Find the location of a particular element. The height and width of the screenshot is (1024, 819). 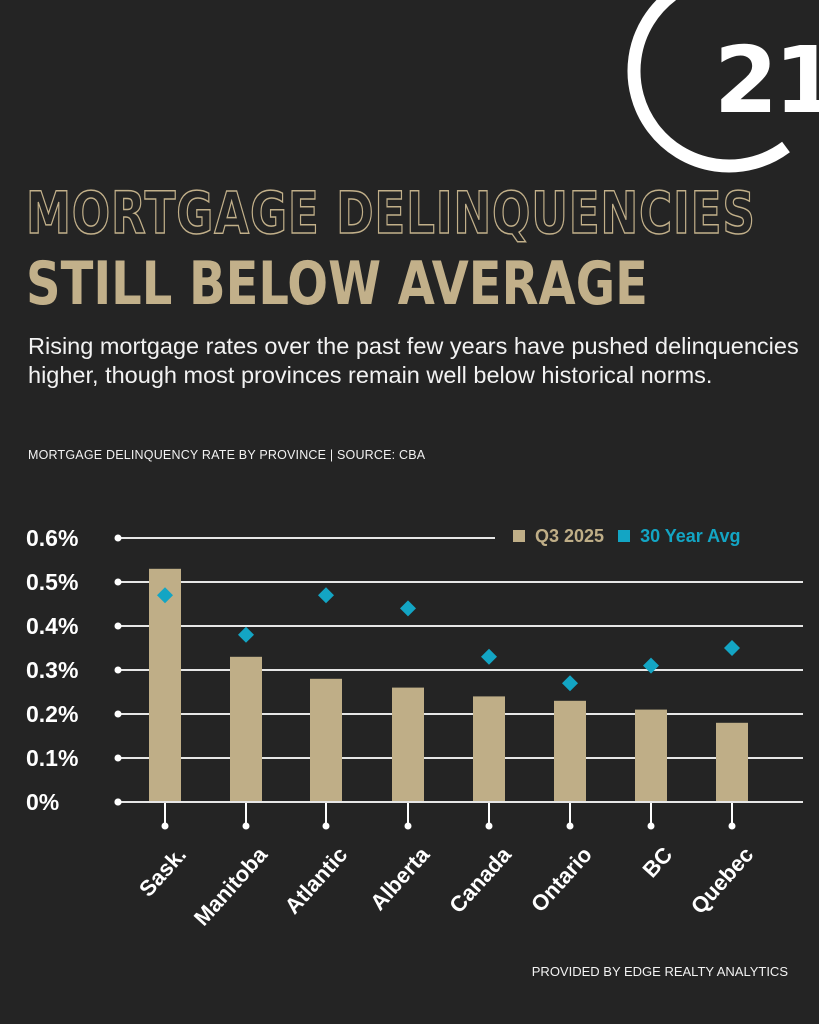

y-tick-label: 0.6% is located at coordinates (52, 538).